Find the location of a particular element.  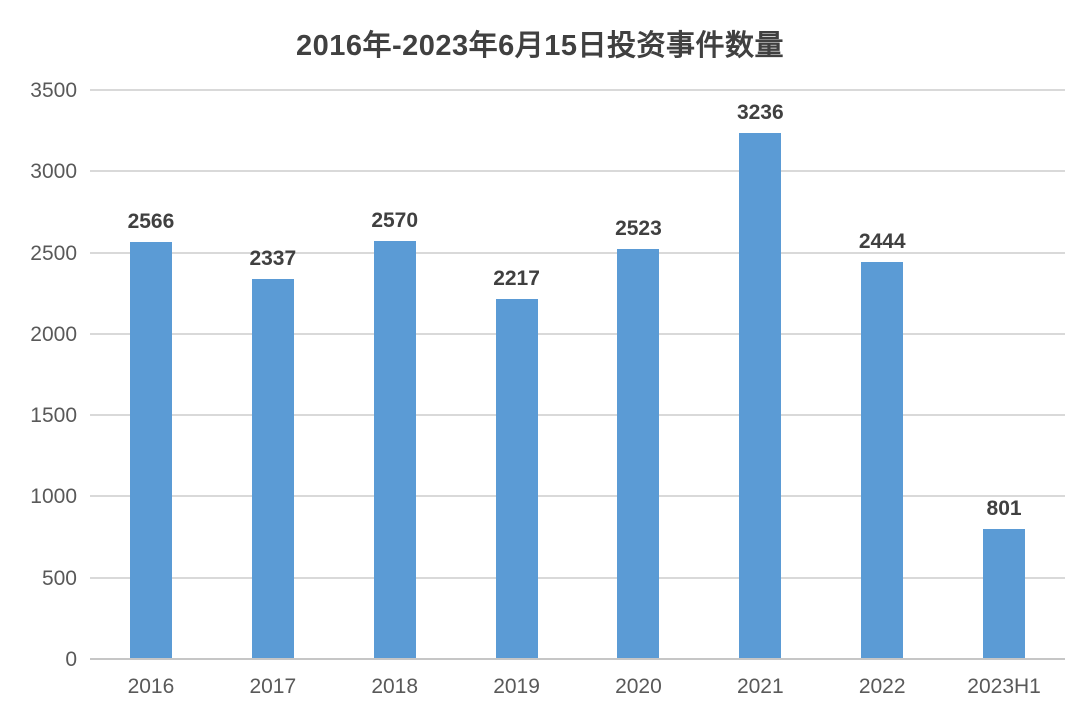

y-axis-tick-label: 3500 is located at coordinates (53, 90).